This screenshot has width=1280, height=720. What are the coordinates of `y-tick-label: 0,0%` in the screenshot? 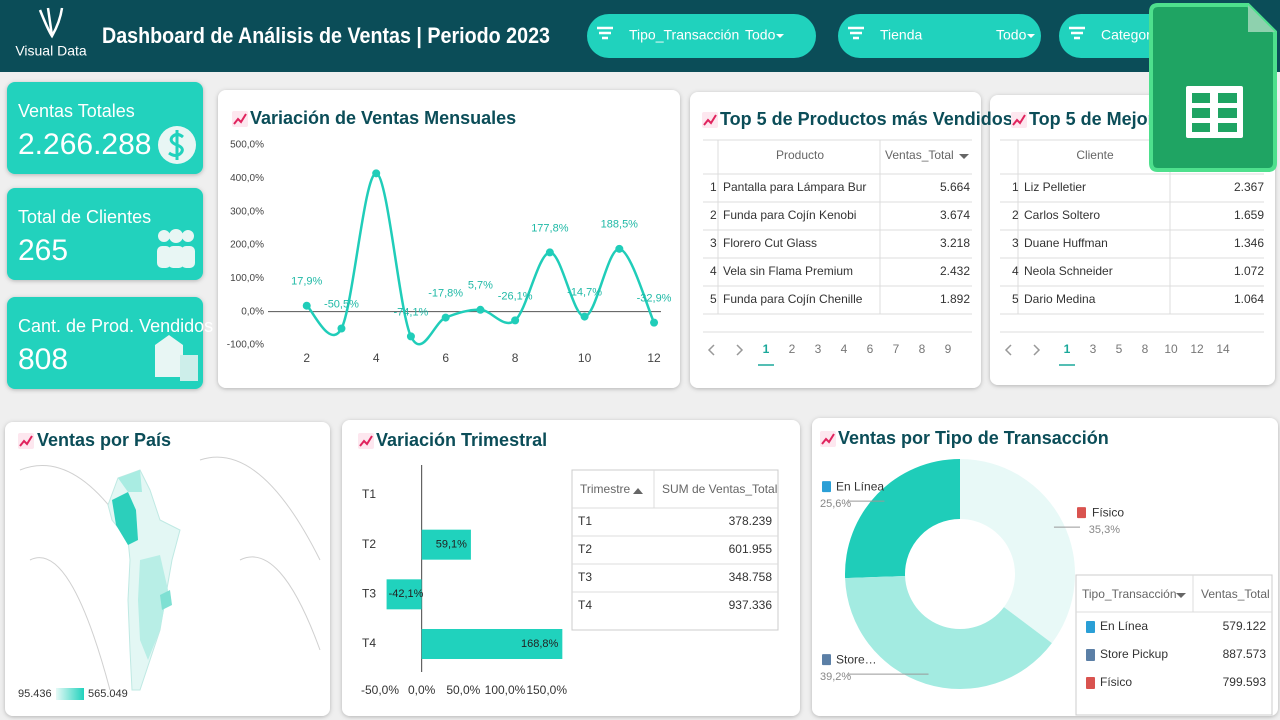 It's located at (252, 311).